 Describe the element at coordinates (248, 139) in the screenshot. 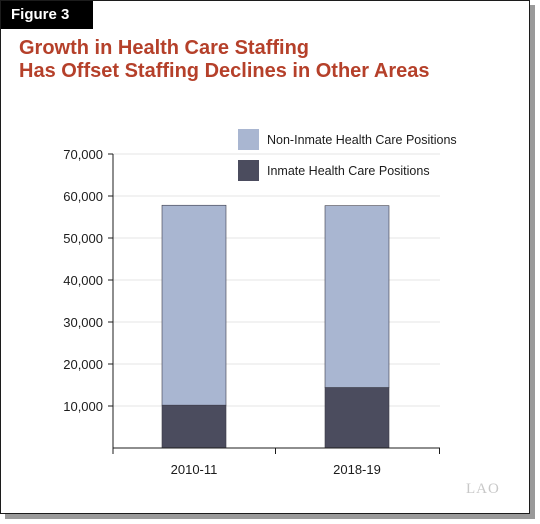

I see `legend-swatch-non-inmate` at that location.